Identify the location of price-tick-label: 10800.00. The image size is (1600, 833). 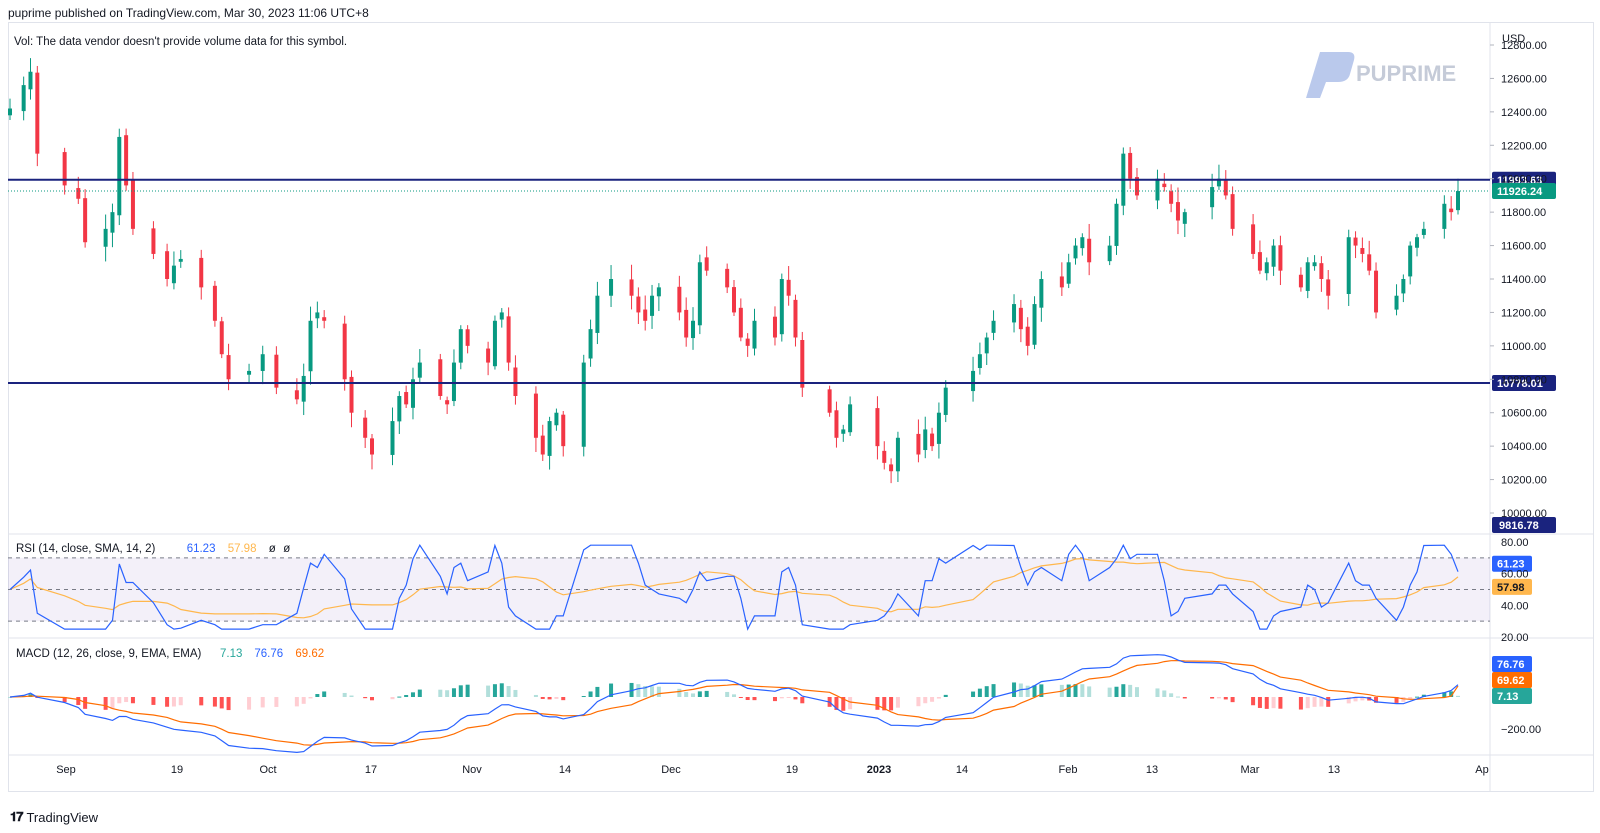
(1524, 380).